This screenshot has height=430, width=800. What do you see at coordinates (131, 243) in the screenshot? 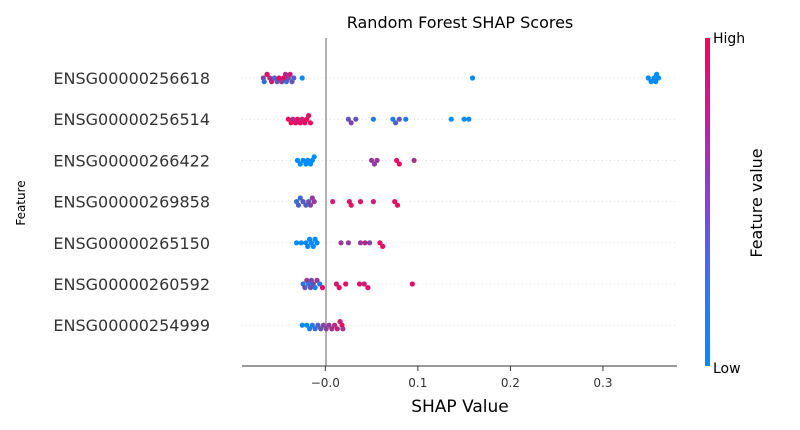
I see `feature-label: ENSG00000265150` at bounding box center [131, 243].